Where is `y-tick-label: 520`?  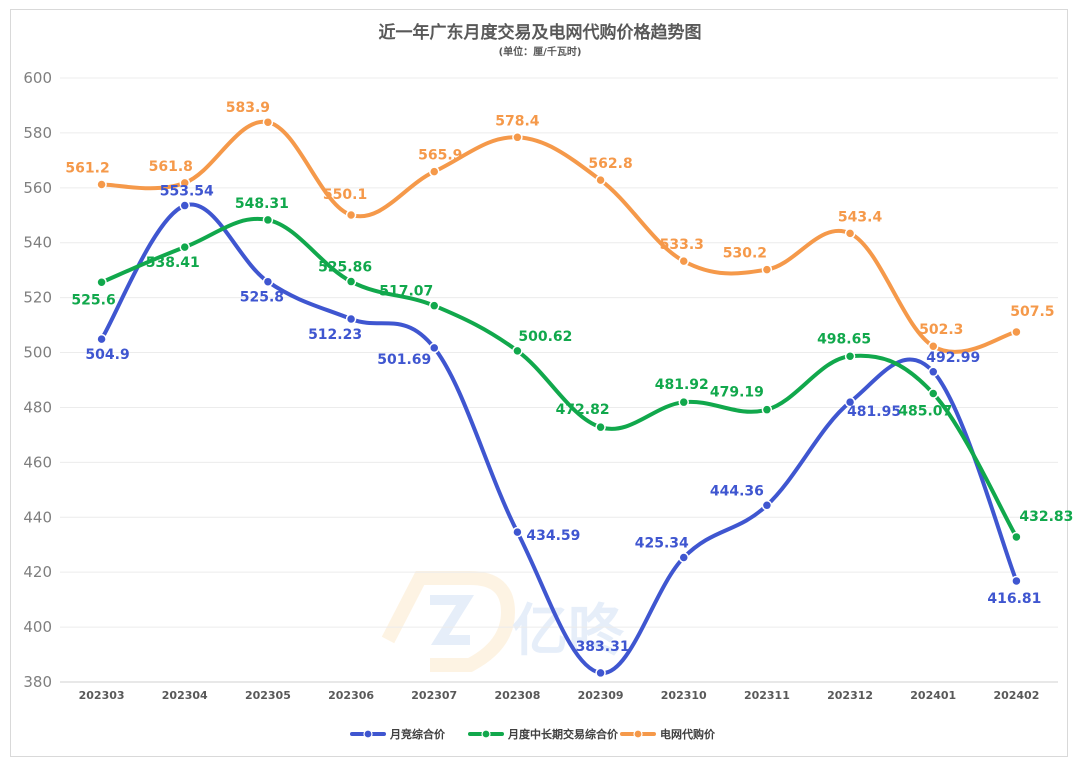
y-tick-label: 520 is located at coordinates (37, 298).